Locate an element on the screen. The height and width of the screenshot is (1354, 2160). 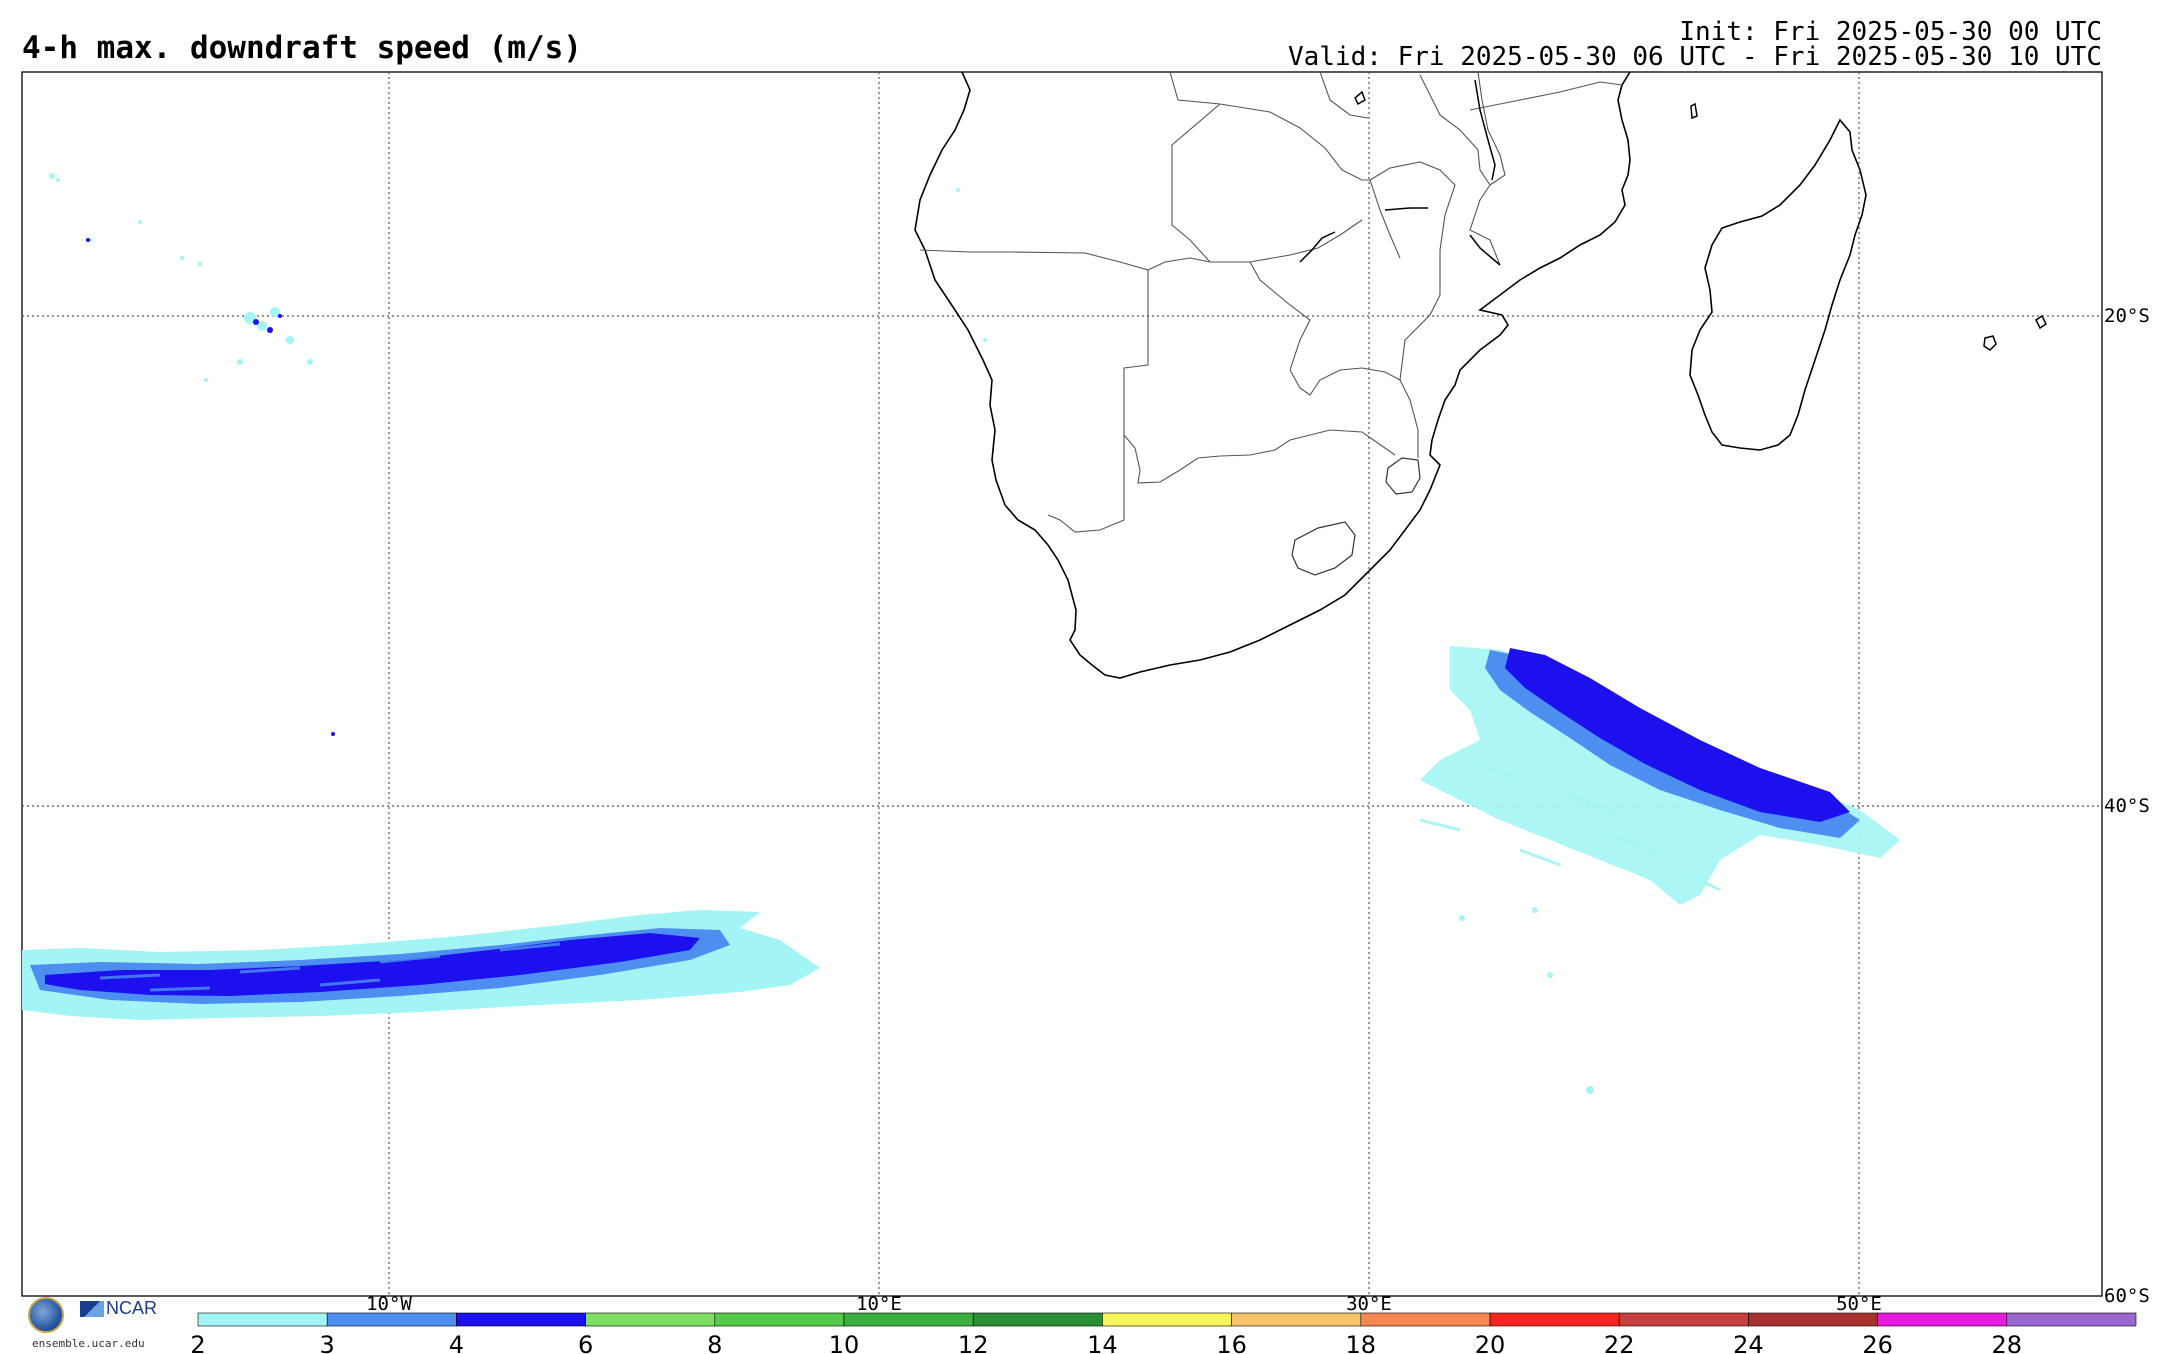
colorbar-tick-label: 24 is located at coordinates (1748, 1342).